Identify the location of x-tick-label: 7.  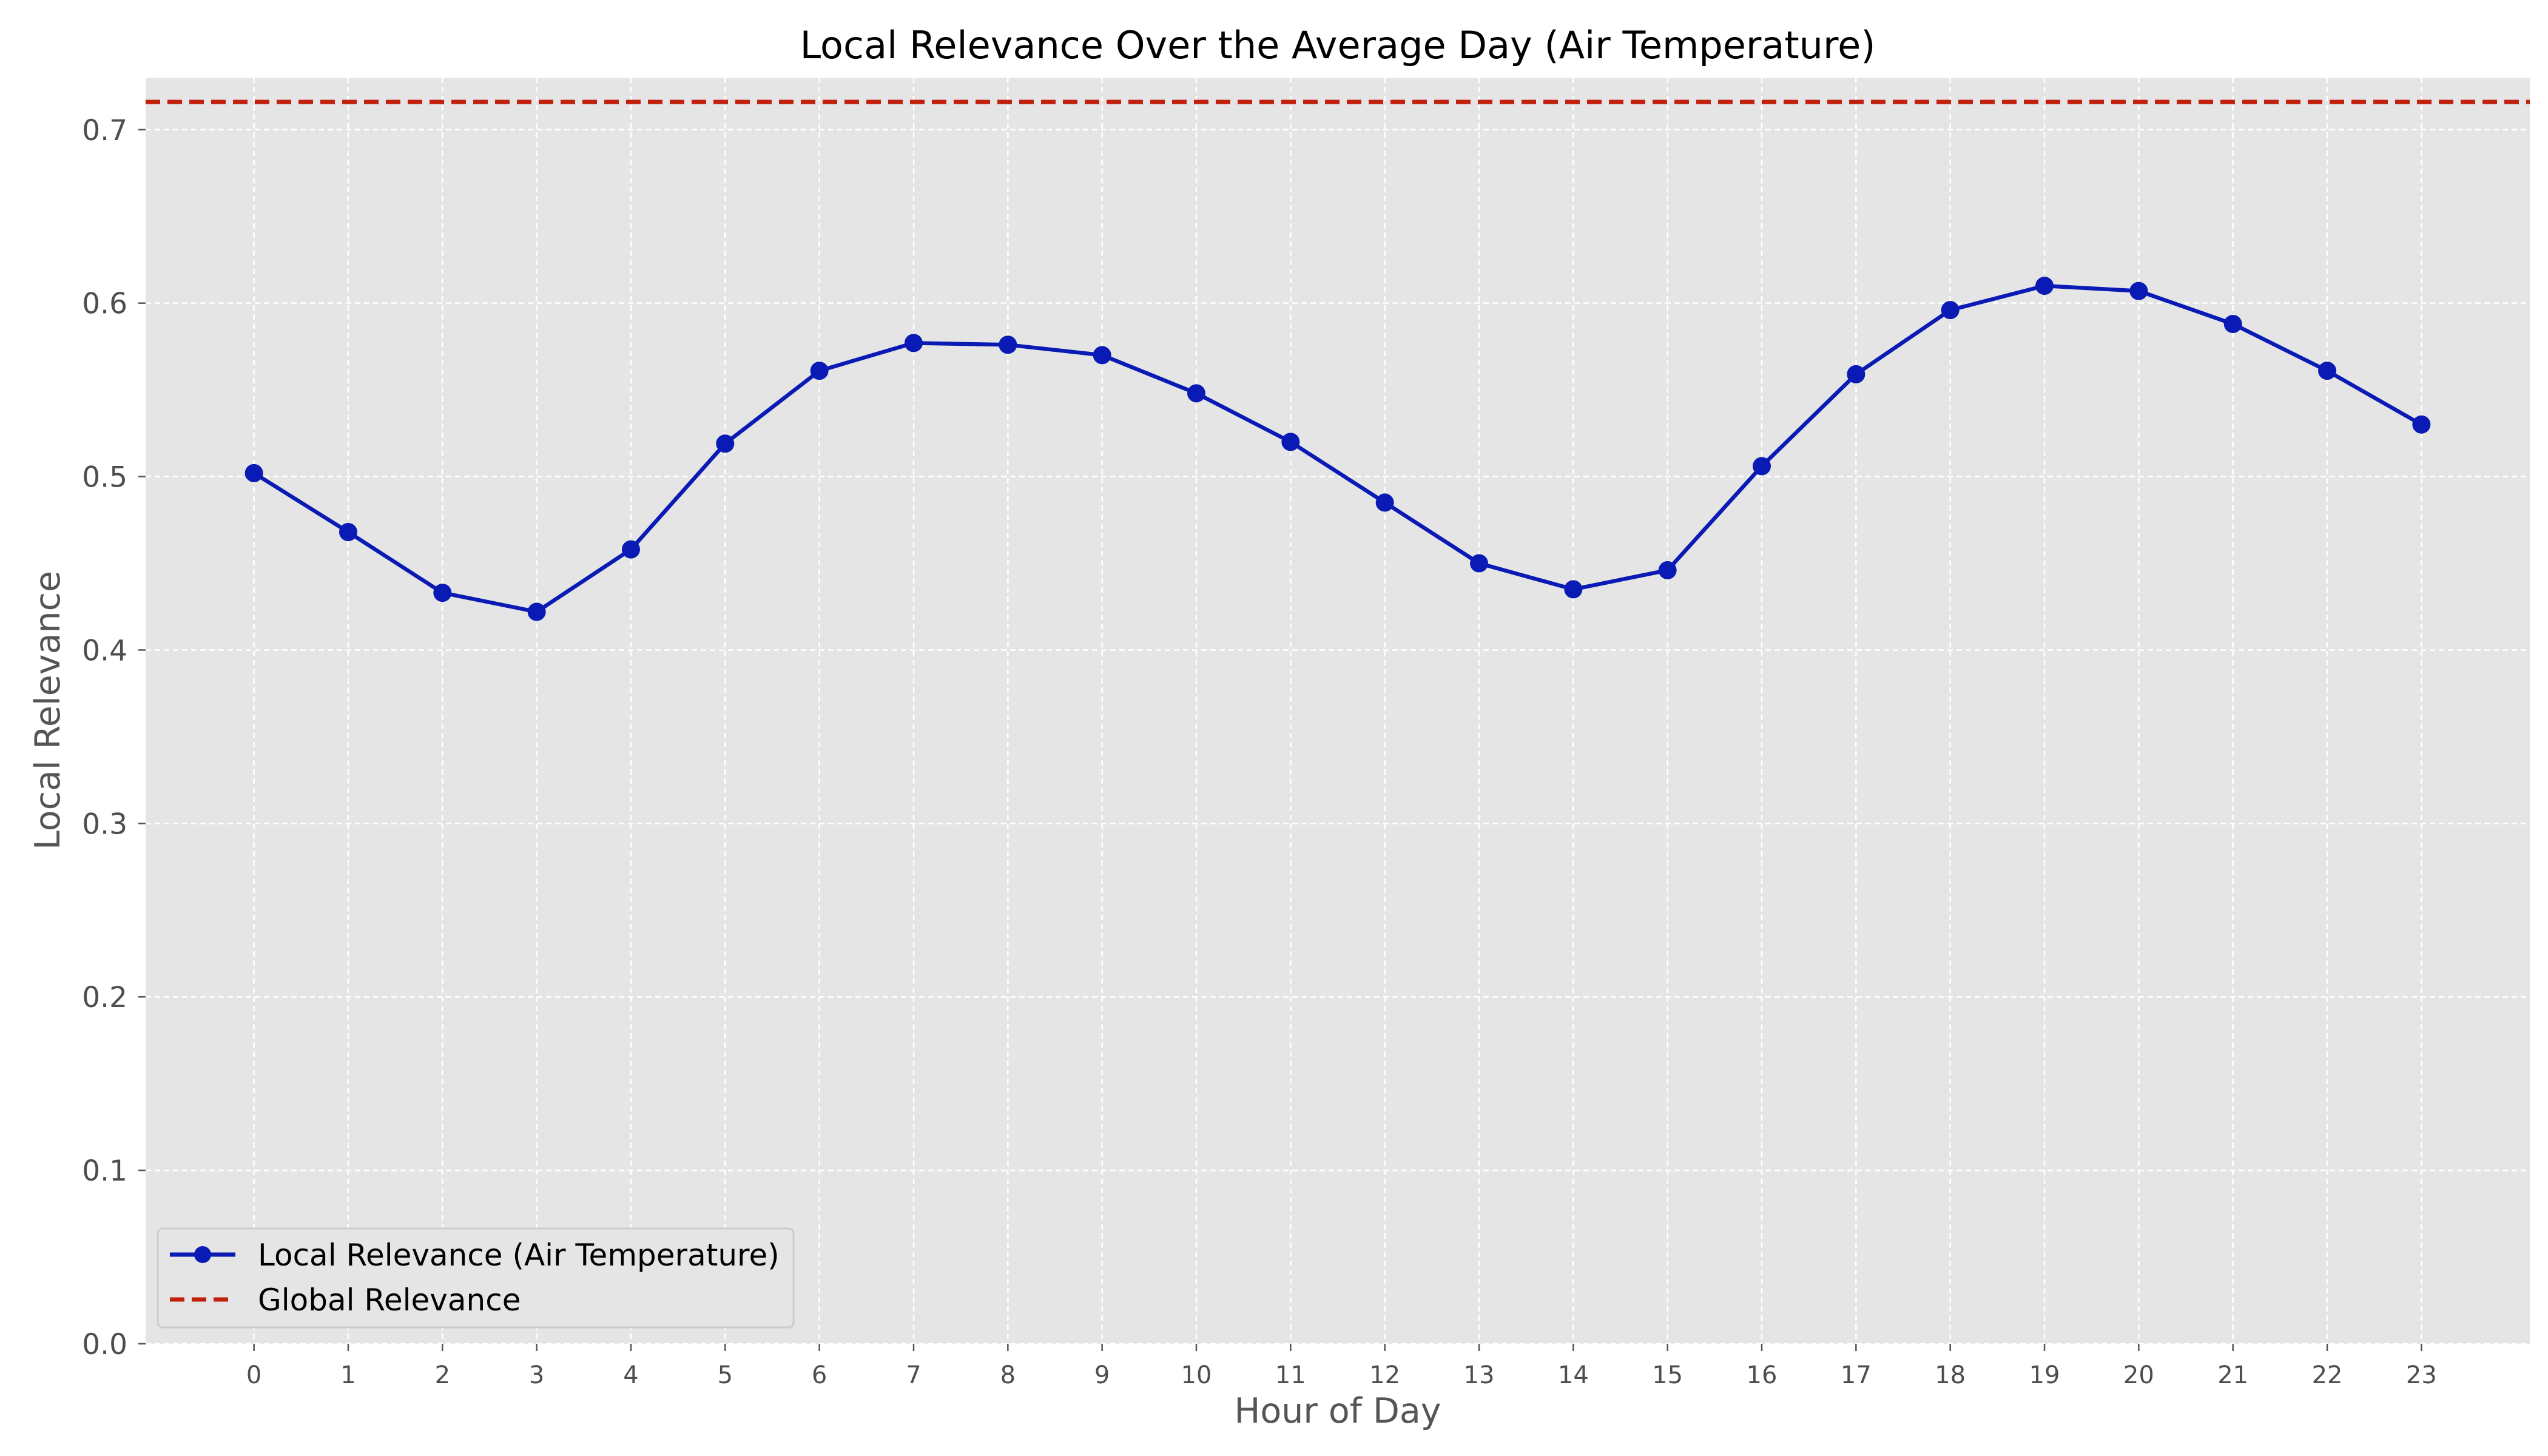
(913, 1375).